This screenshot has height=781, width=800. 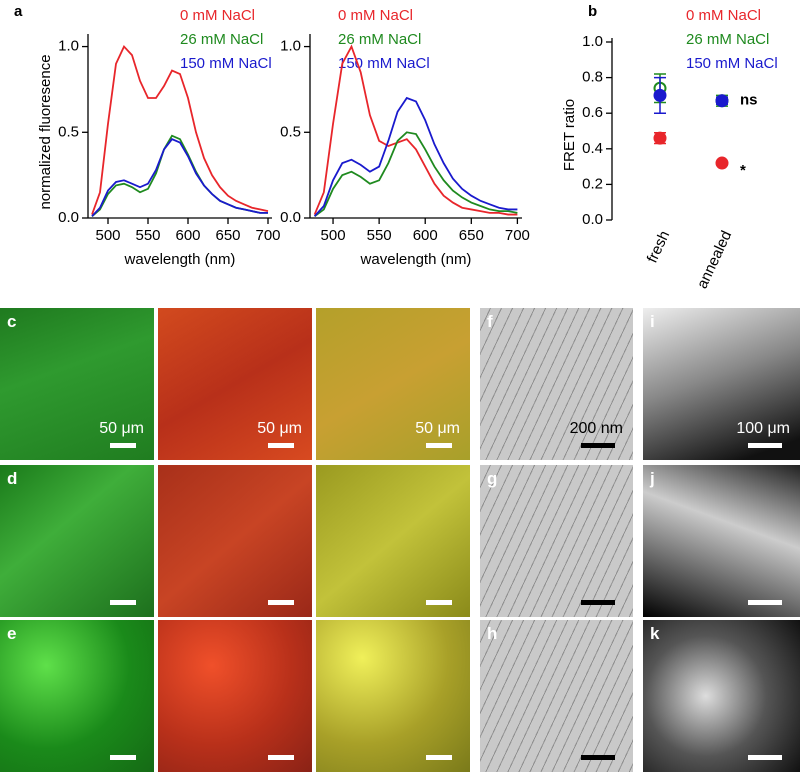 I want to click on scale-label: 200 nm, so click(x=596, y=428).